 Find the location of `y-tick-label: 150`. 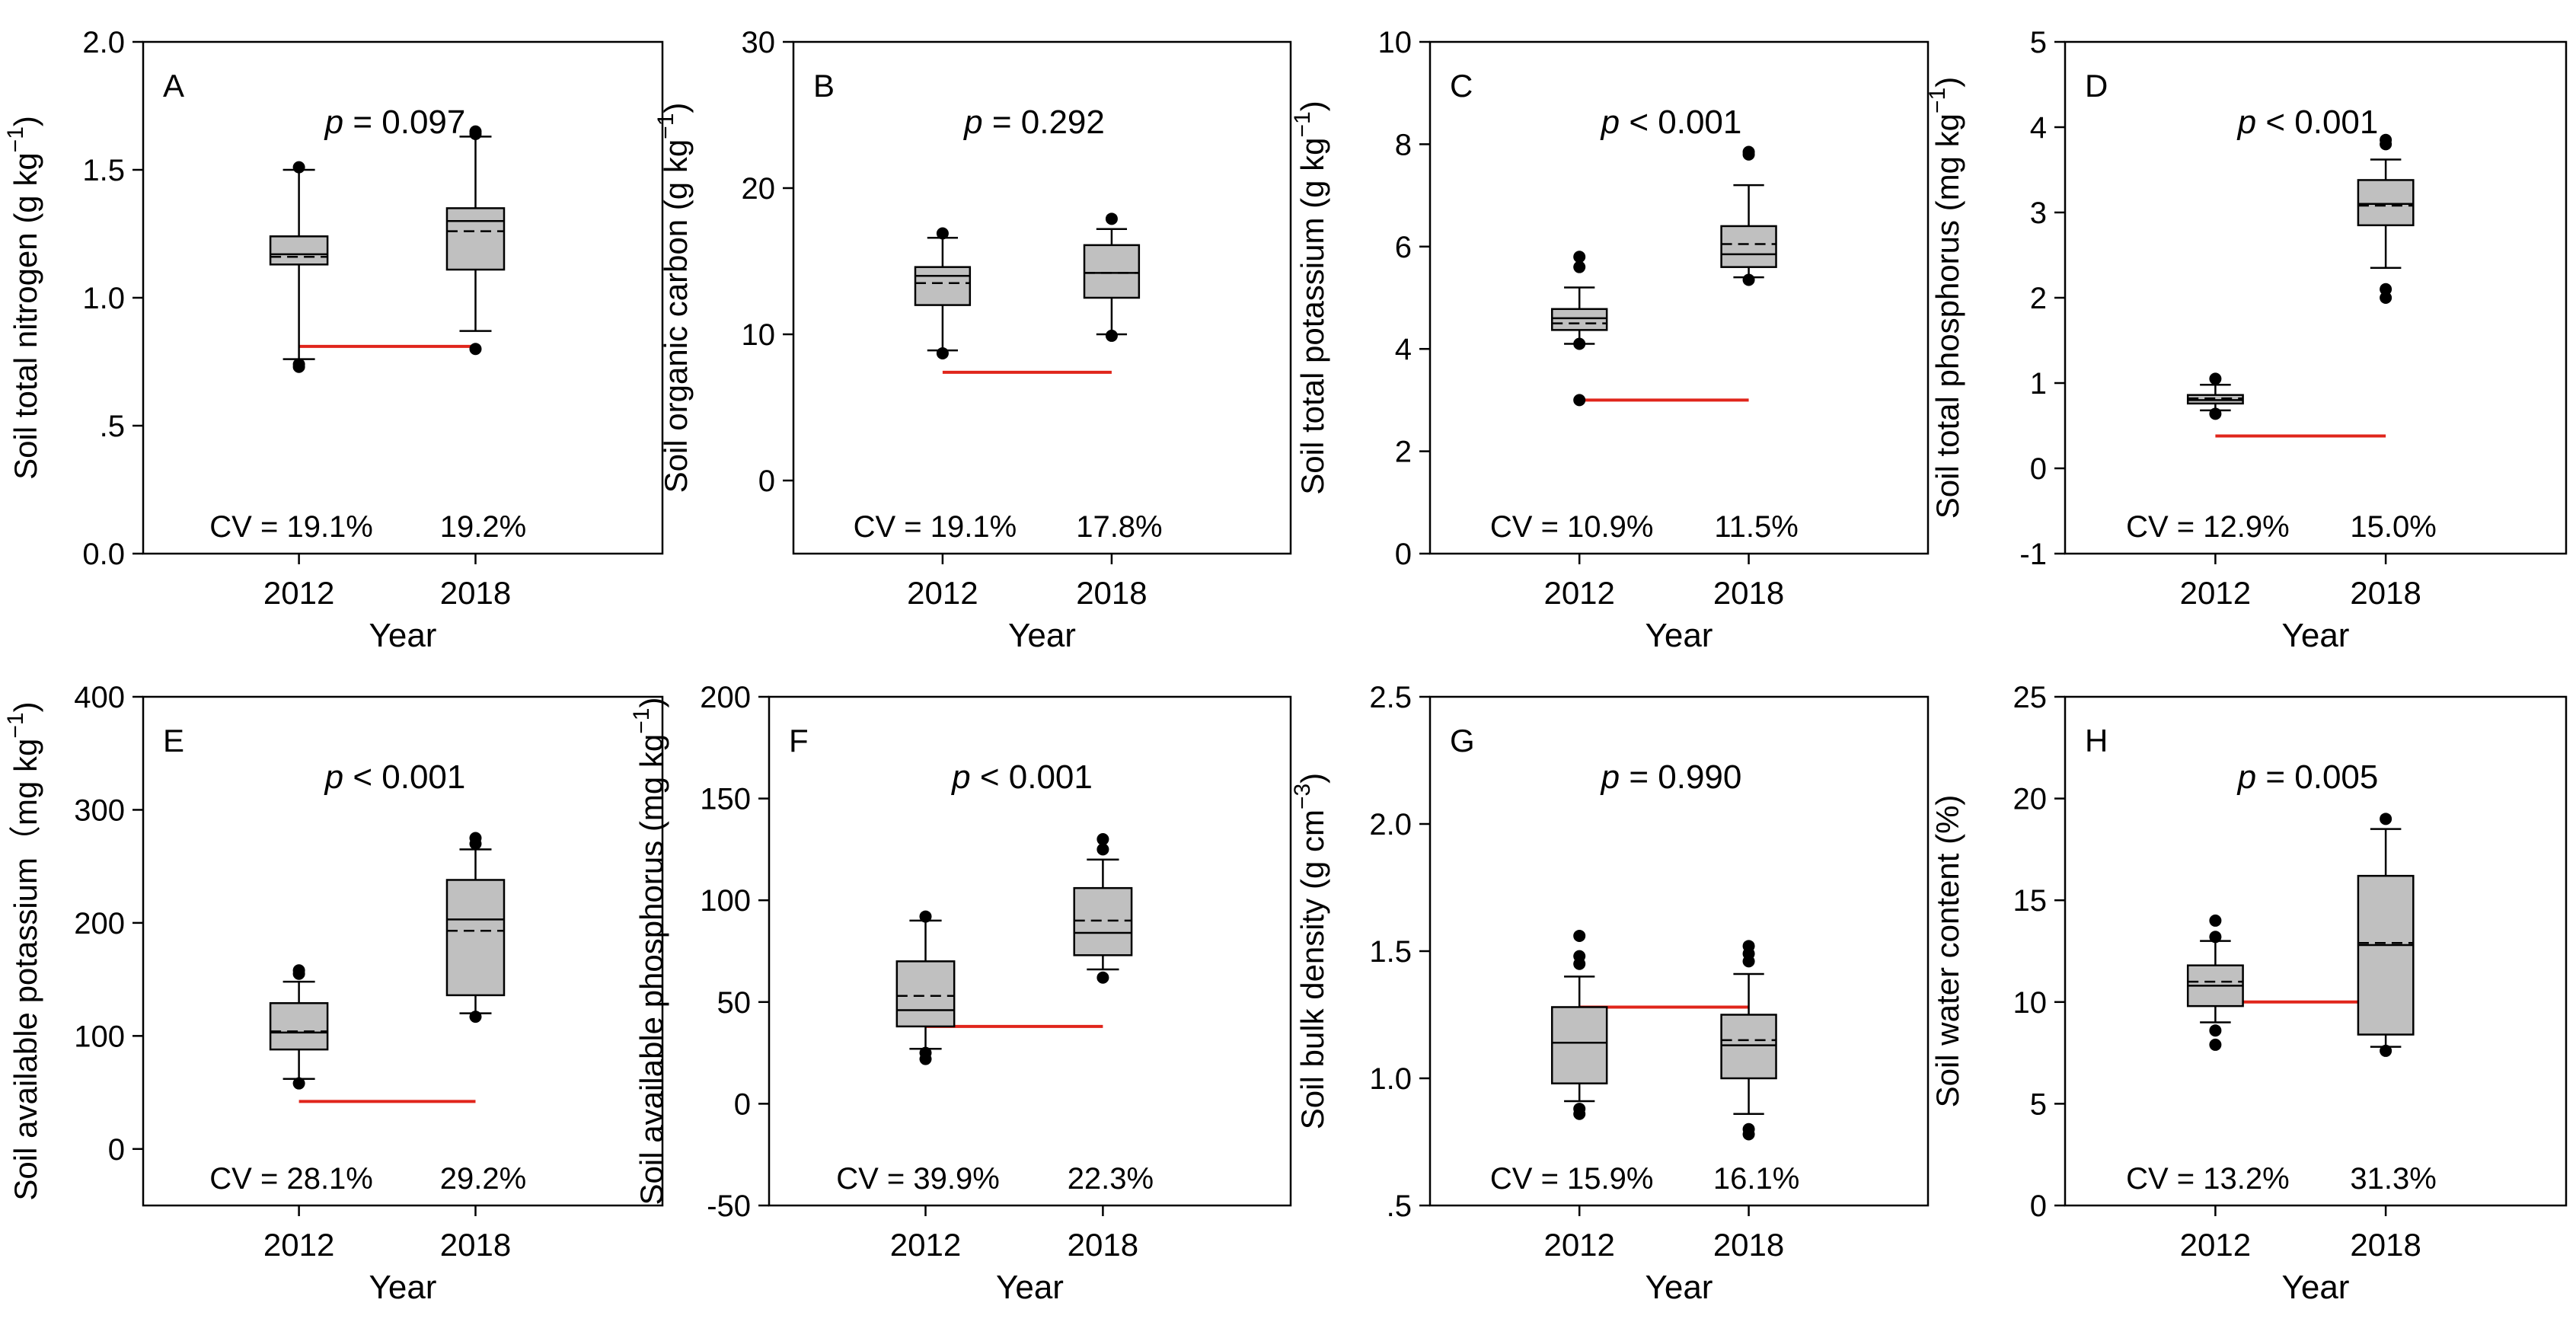

y-tick-label: 150 is located at coordinates (725, 799).